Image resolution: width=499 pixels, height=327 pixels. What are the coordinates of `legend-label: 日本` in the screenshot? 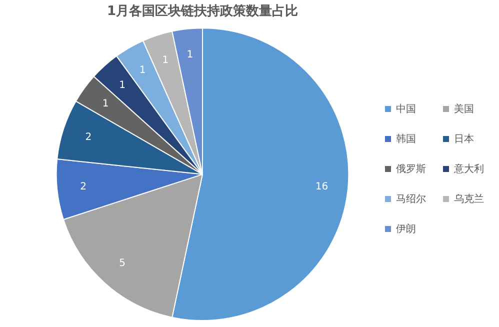 It's located at (464, 139).